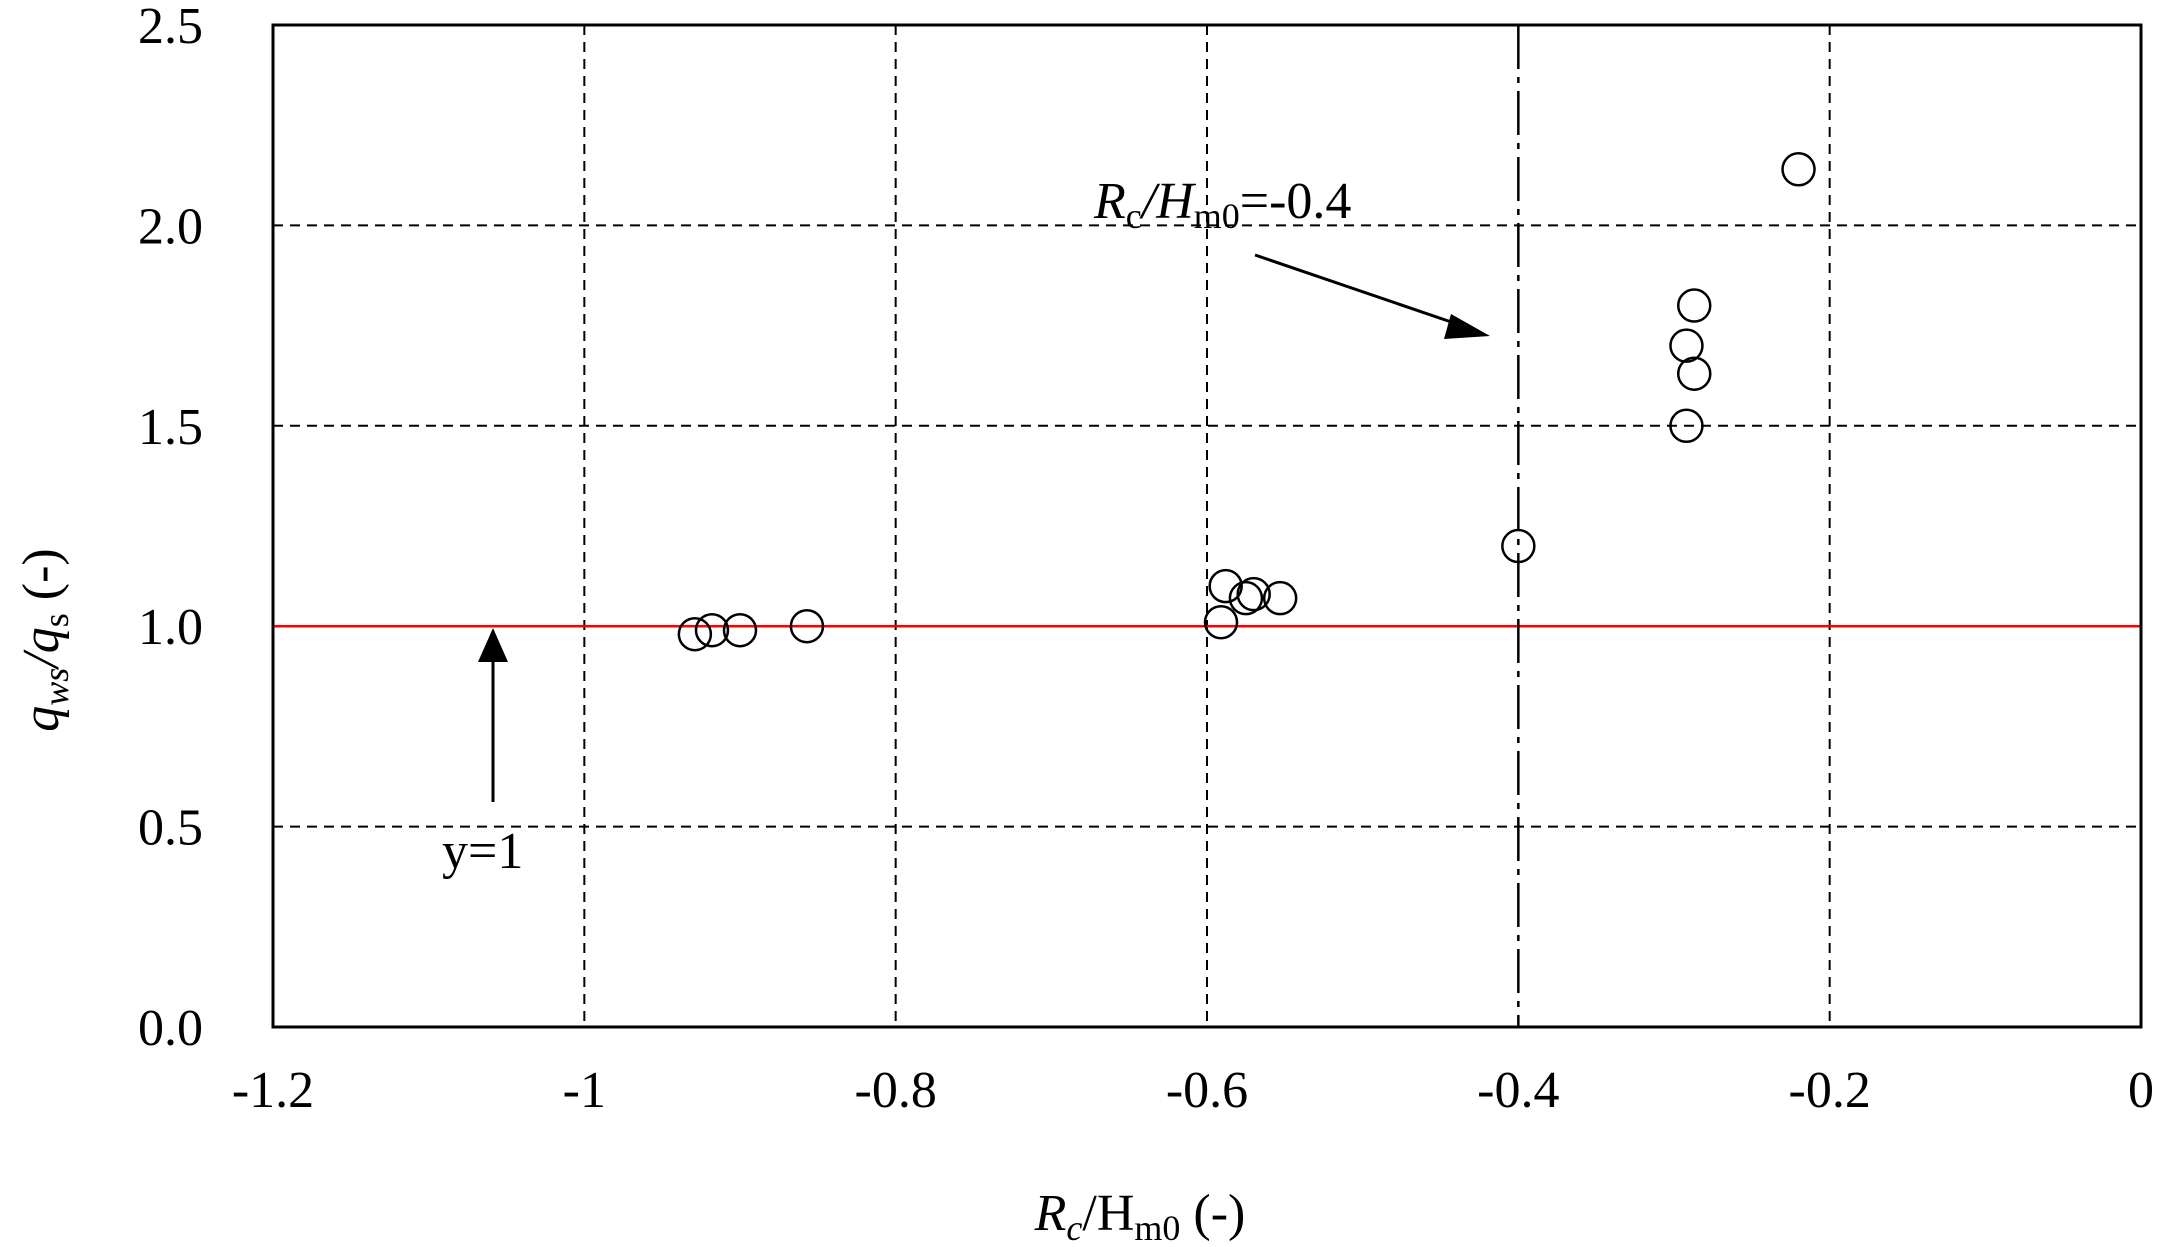  Describe the element at coordinates (1207, 1090) in the screenshot. I see `x-tick-label: -0.6` at that location.